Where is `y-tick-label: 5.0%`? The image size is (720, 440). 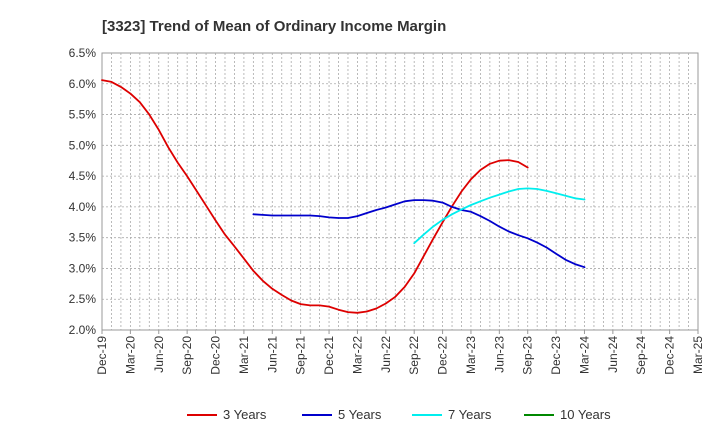
y-tick-label: 5.0% is located at coordinates (83, 145).